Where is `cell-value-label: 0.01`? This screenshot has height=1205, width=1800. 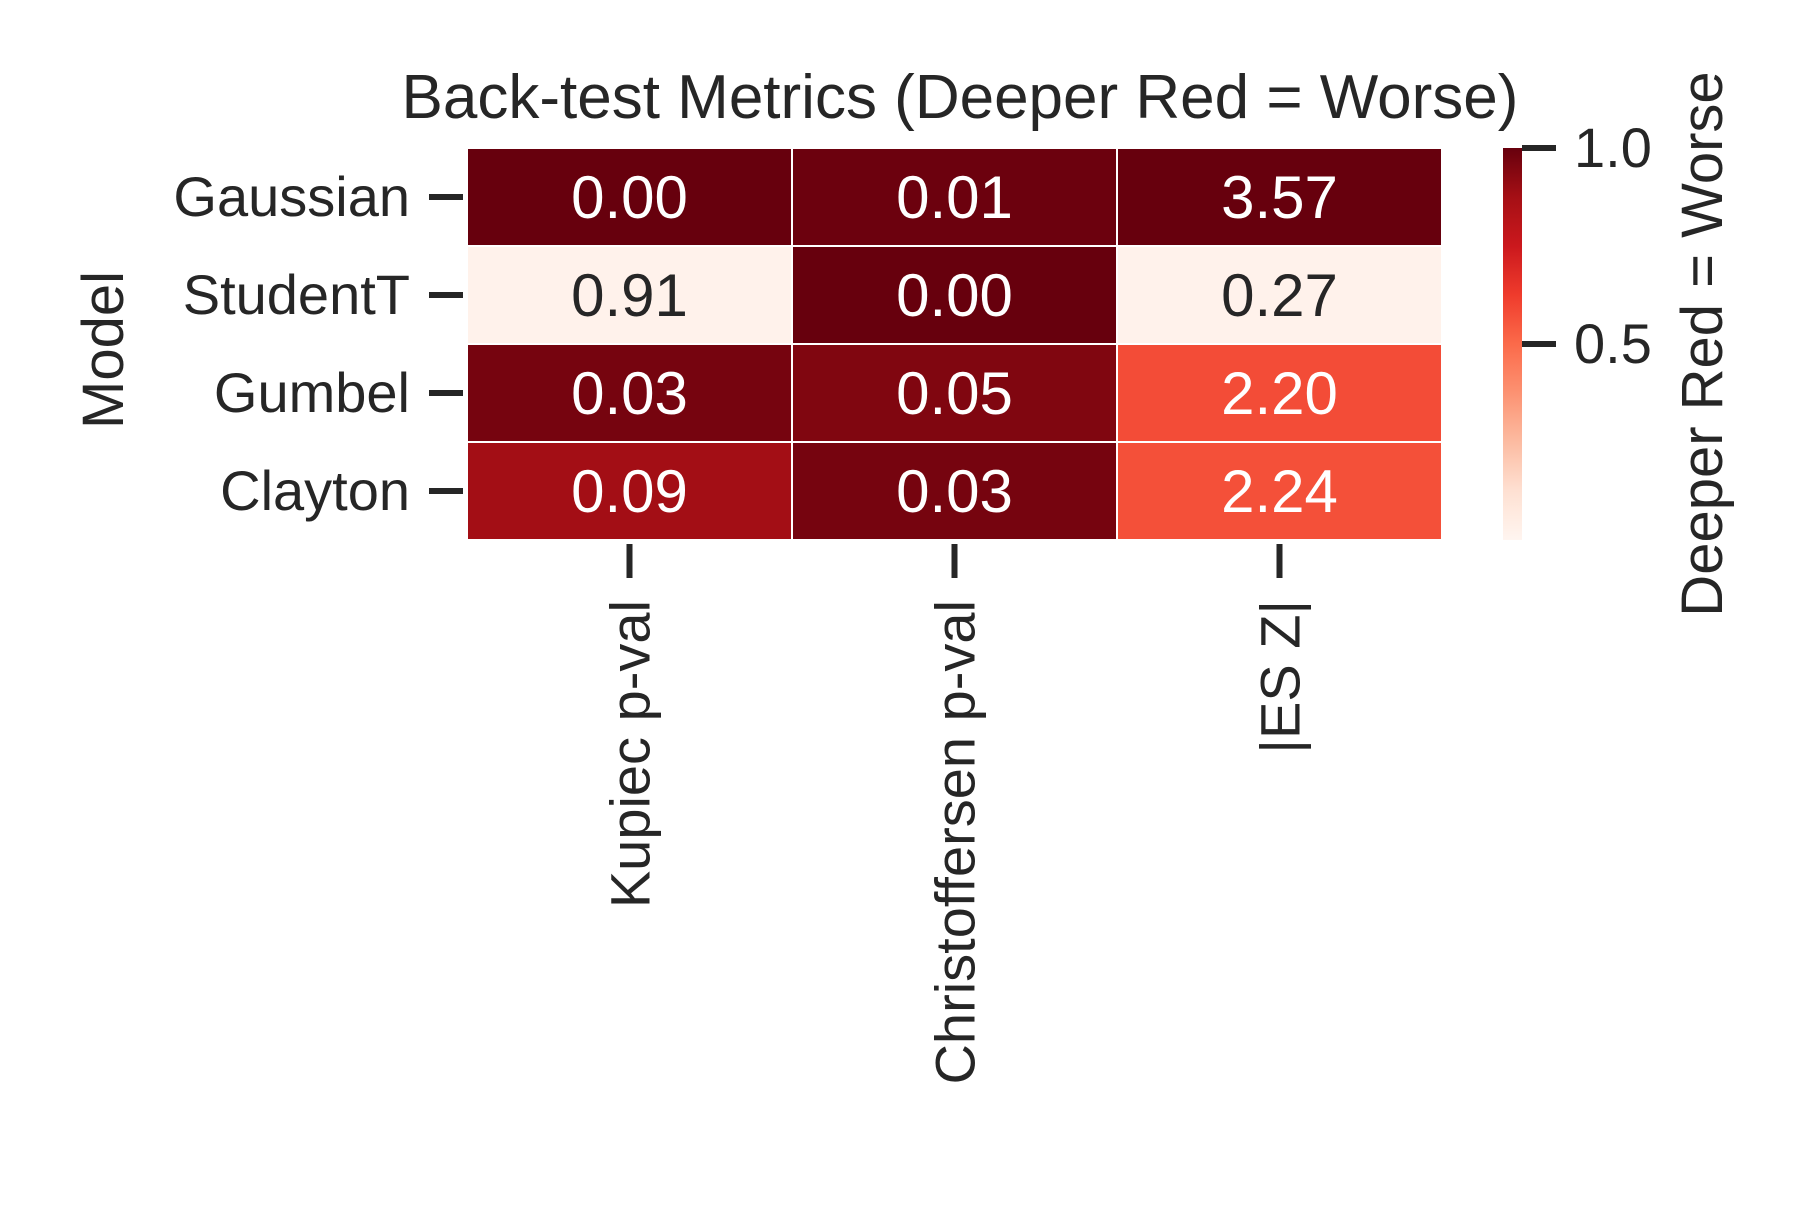
cell-value-label: 0.01 is located at coordinates (954, 197).